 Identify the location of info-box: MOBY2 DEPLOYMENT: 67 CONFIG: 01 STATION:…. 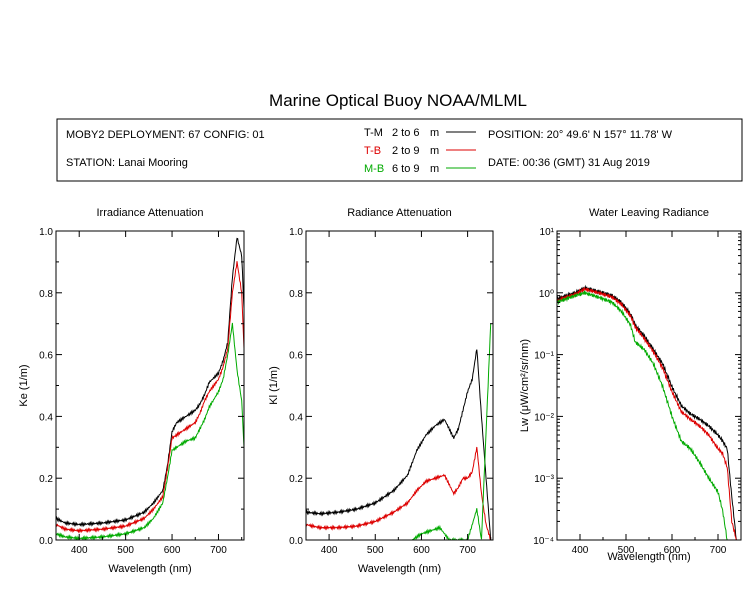
(399, 150).